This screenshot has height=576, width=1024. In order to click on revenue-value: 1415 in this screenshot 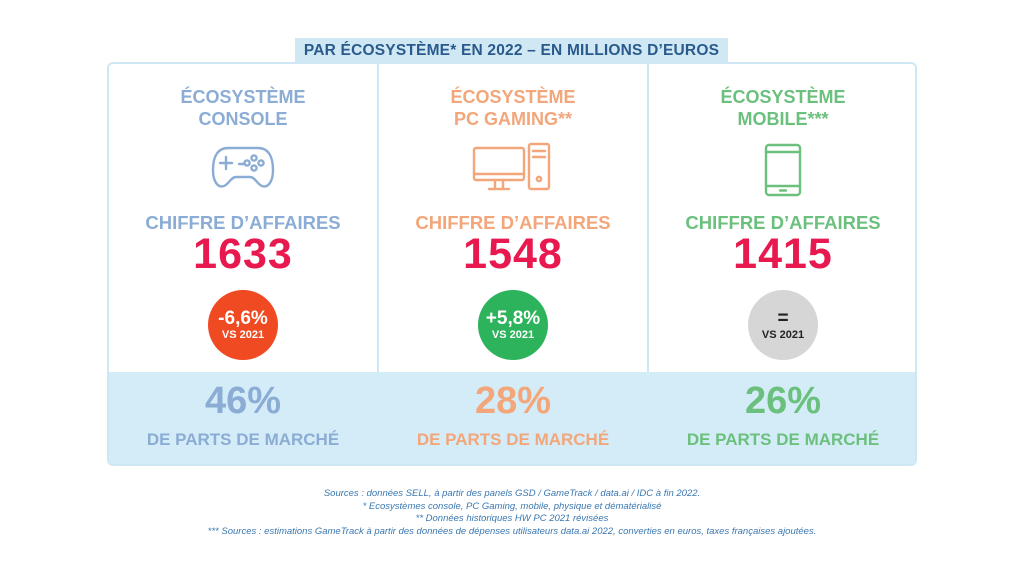, I will do `click(783, 254)`.